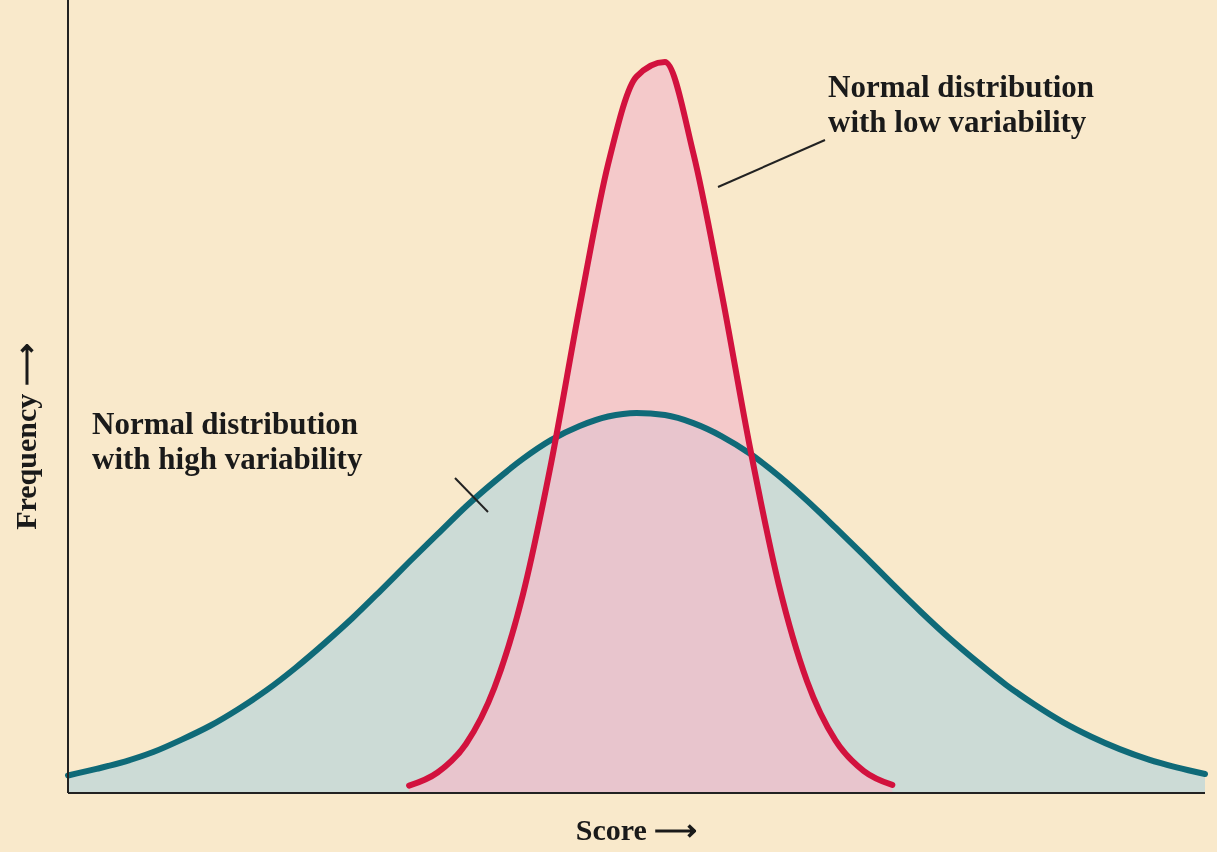  Describe the element at coordinates (227, 441) in the screenshot. I see `annotation: Normal distribution with high variability` at that location.